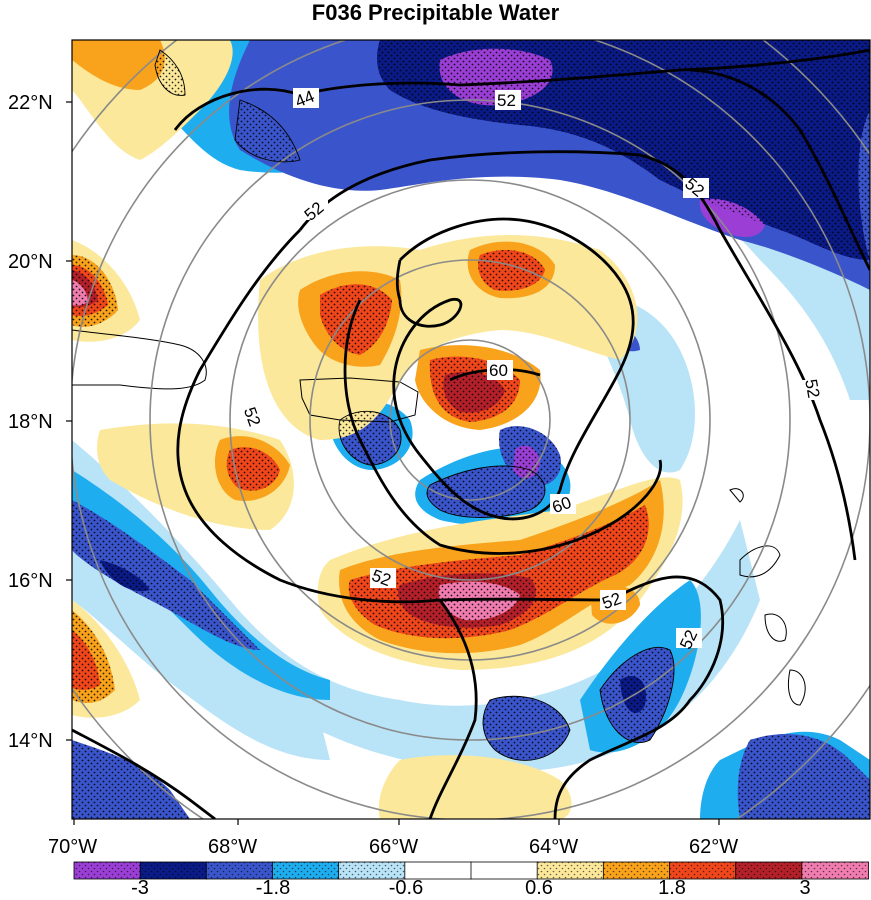 This screenshot has width=871, height=900. Describe the element at coordinates (539, 888) in the screenshot. I see `colorbar-label: 0.6` at that location.